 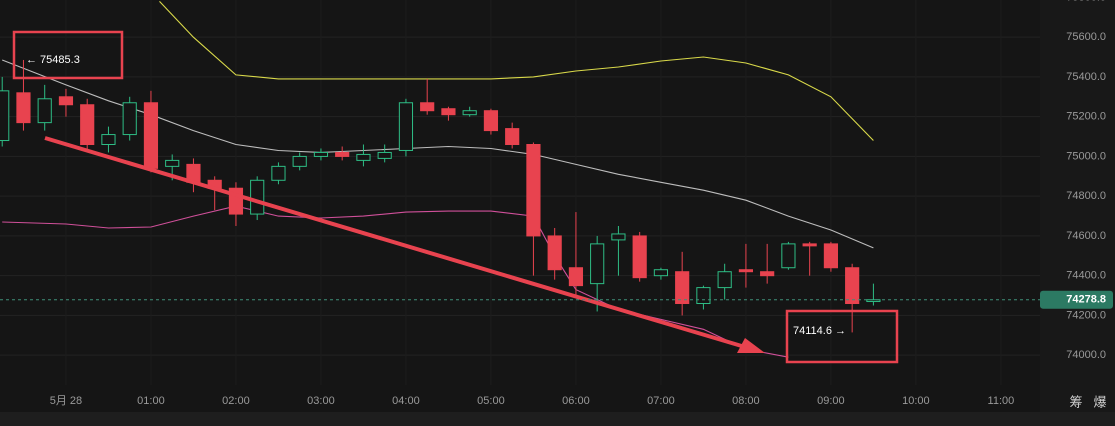 I want to click on x-tick-label: 01:00, so click(x=151, y=401).